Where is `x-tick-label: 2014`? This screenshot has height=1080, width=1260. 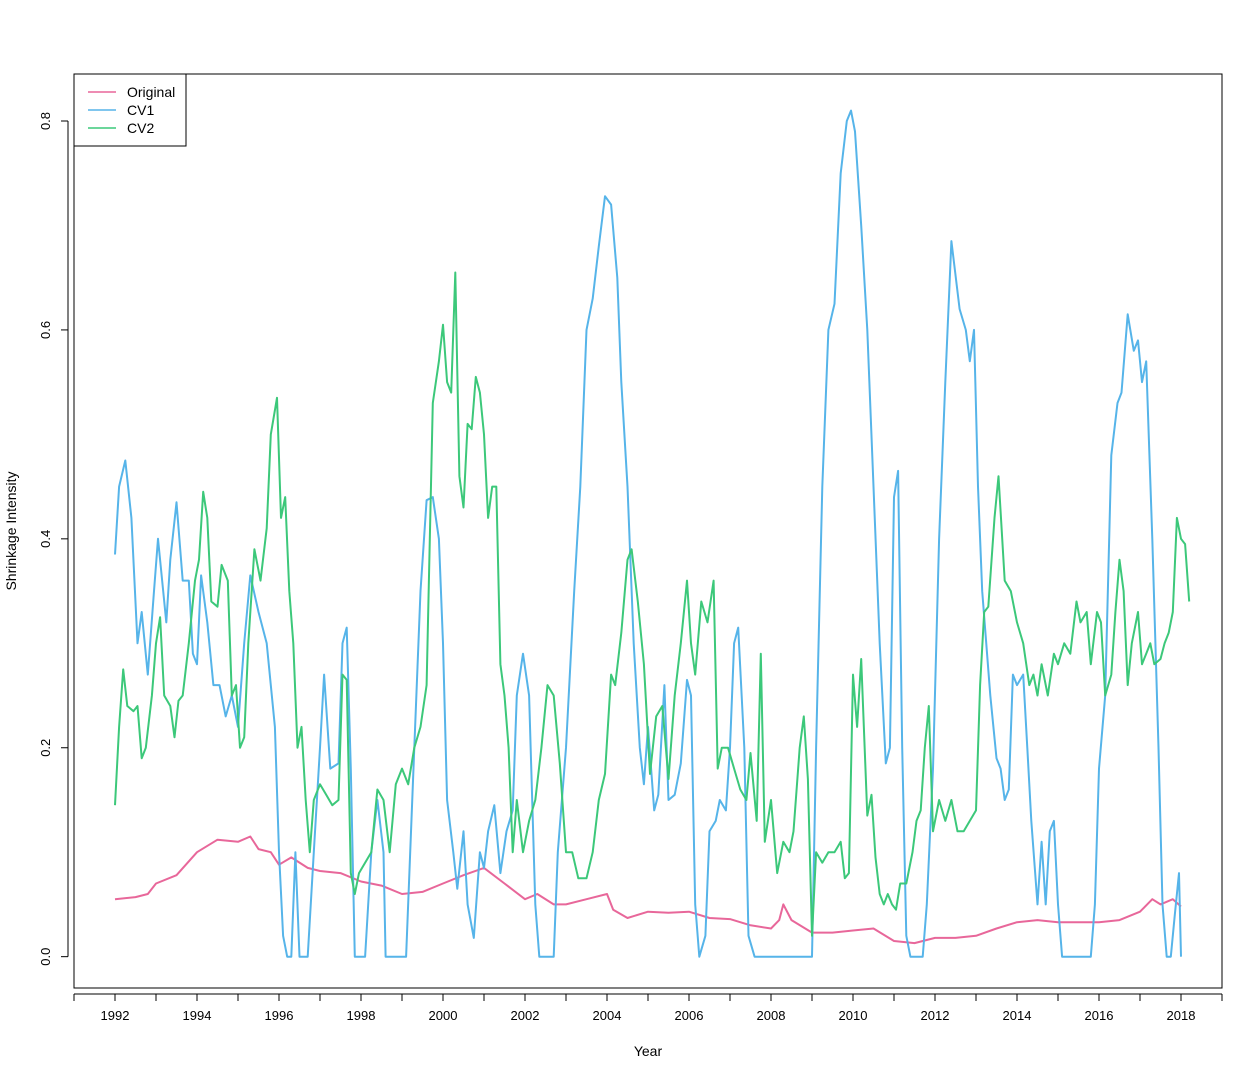 x-tick-label: 2014 is located at coordinates (1017, 1015).